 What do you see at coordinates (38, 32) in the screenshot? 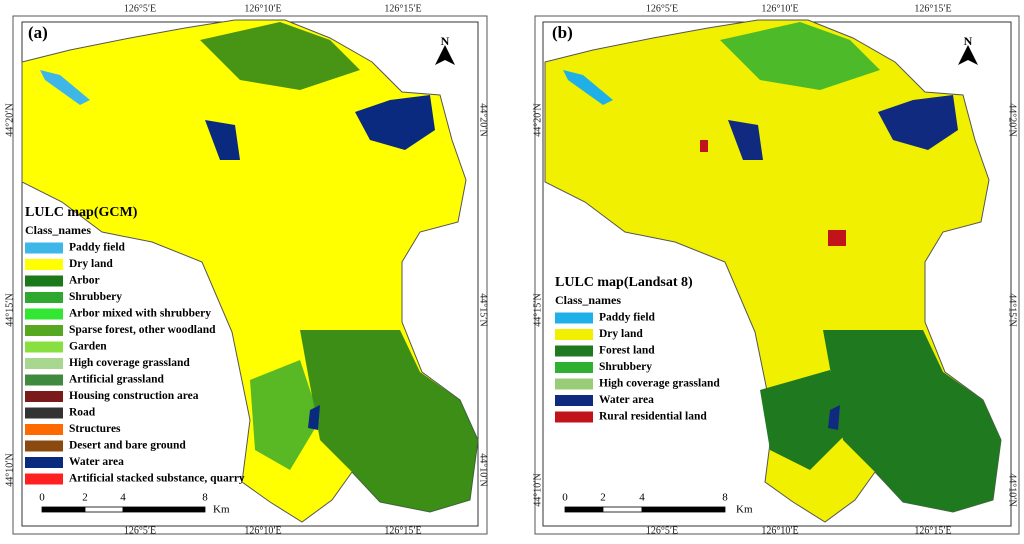
I see `panel-label: (a)` at bounding box center [38, 32].